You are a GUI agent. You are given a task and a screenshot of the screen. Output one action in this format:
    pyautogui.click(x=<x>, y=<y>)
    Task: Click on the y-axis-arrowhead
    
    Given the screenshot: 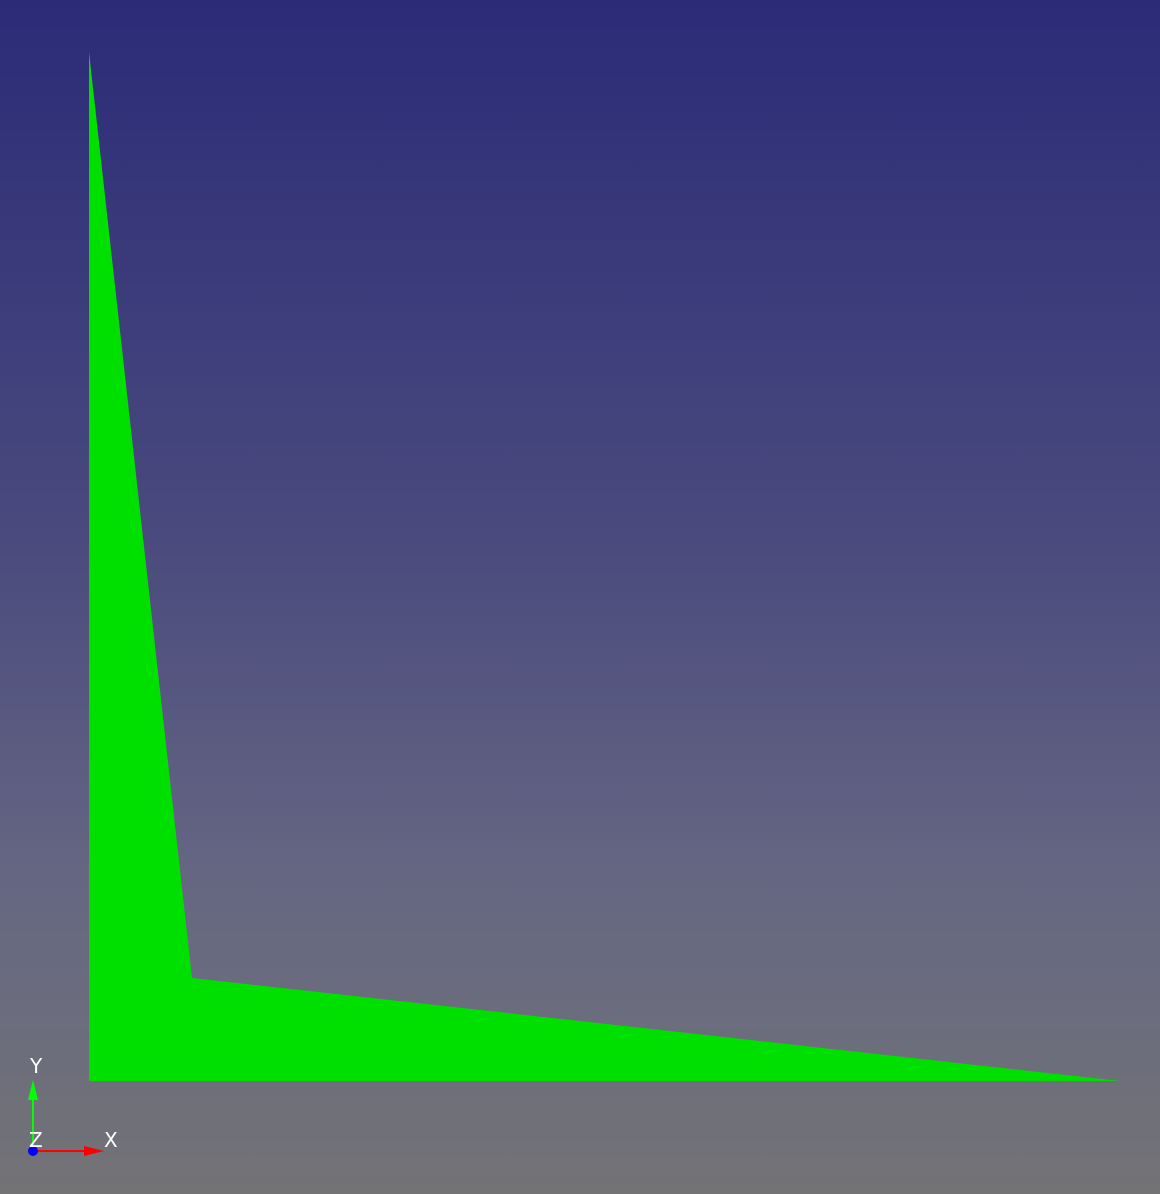 What is the action you would take?
    pyautogui.click(x=33, y=1090)
    